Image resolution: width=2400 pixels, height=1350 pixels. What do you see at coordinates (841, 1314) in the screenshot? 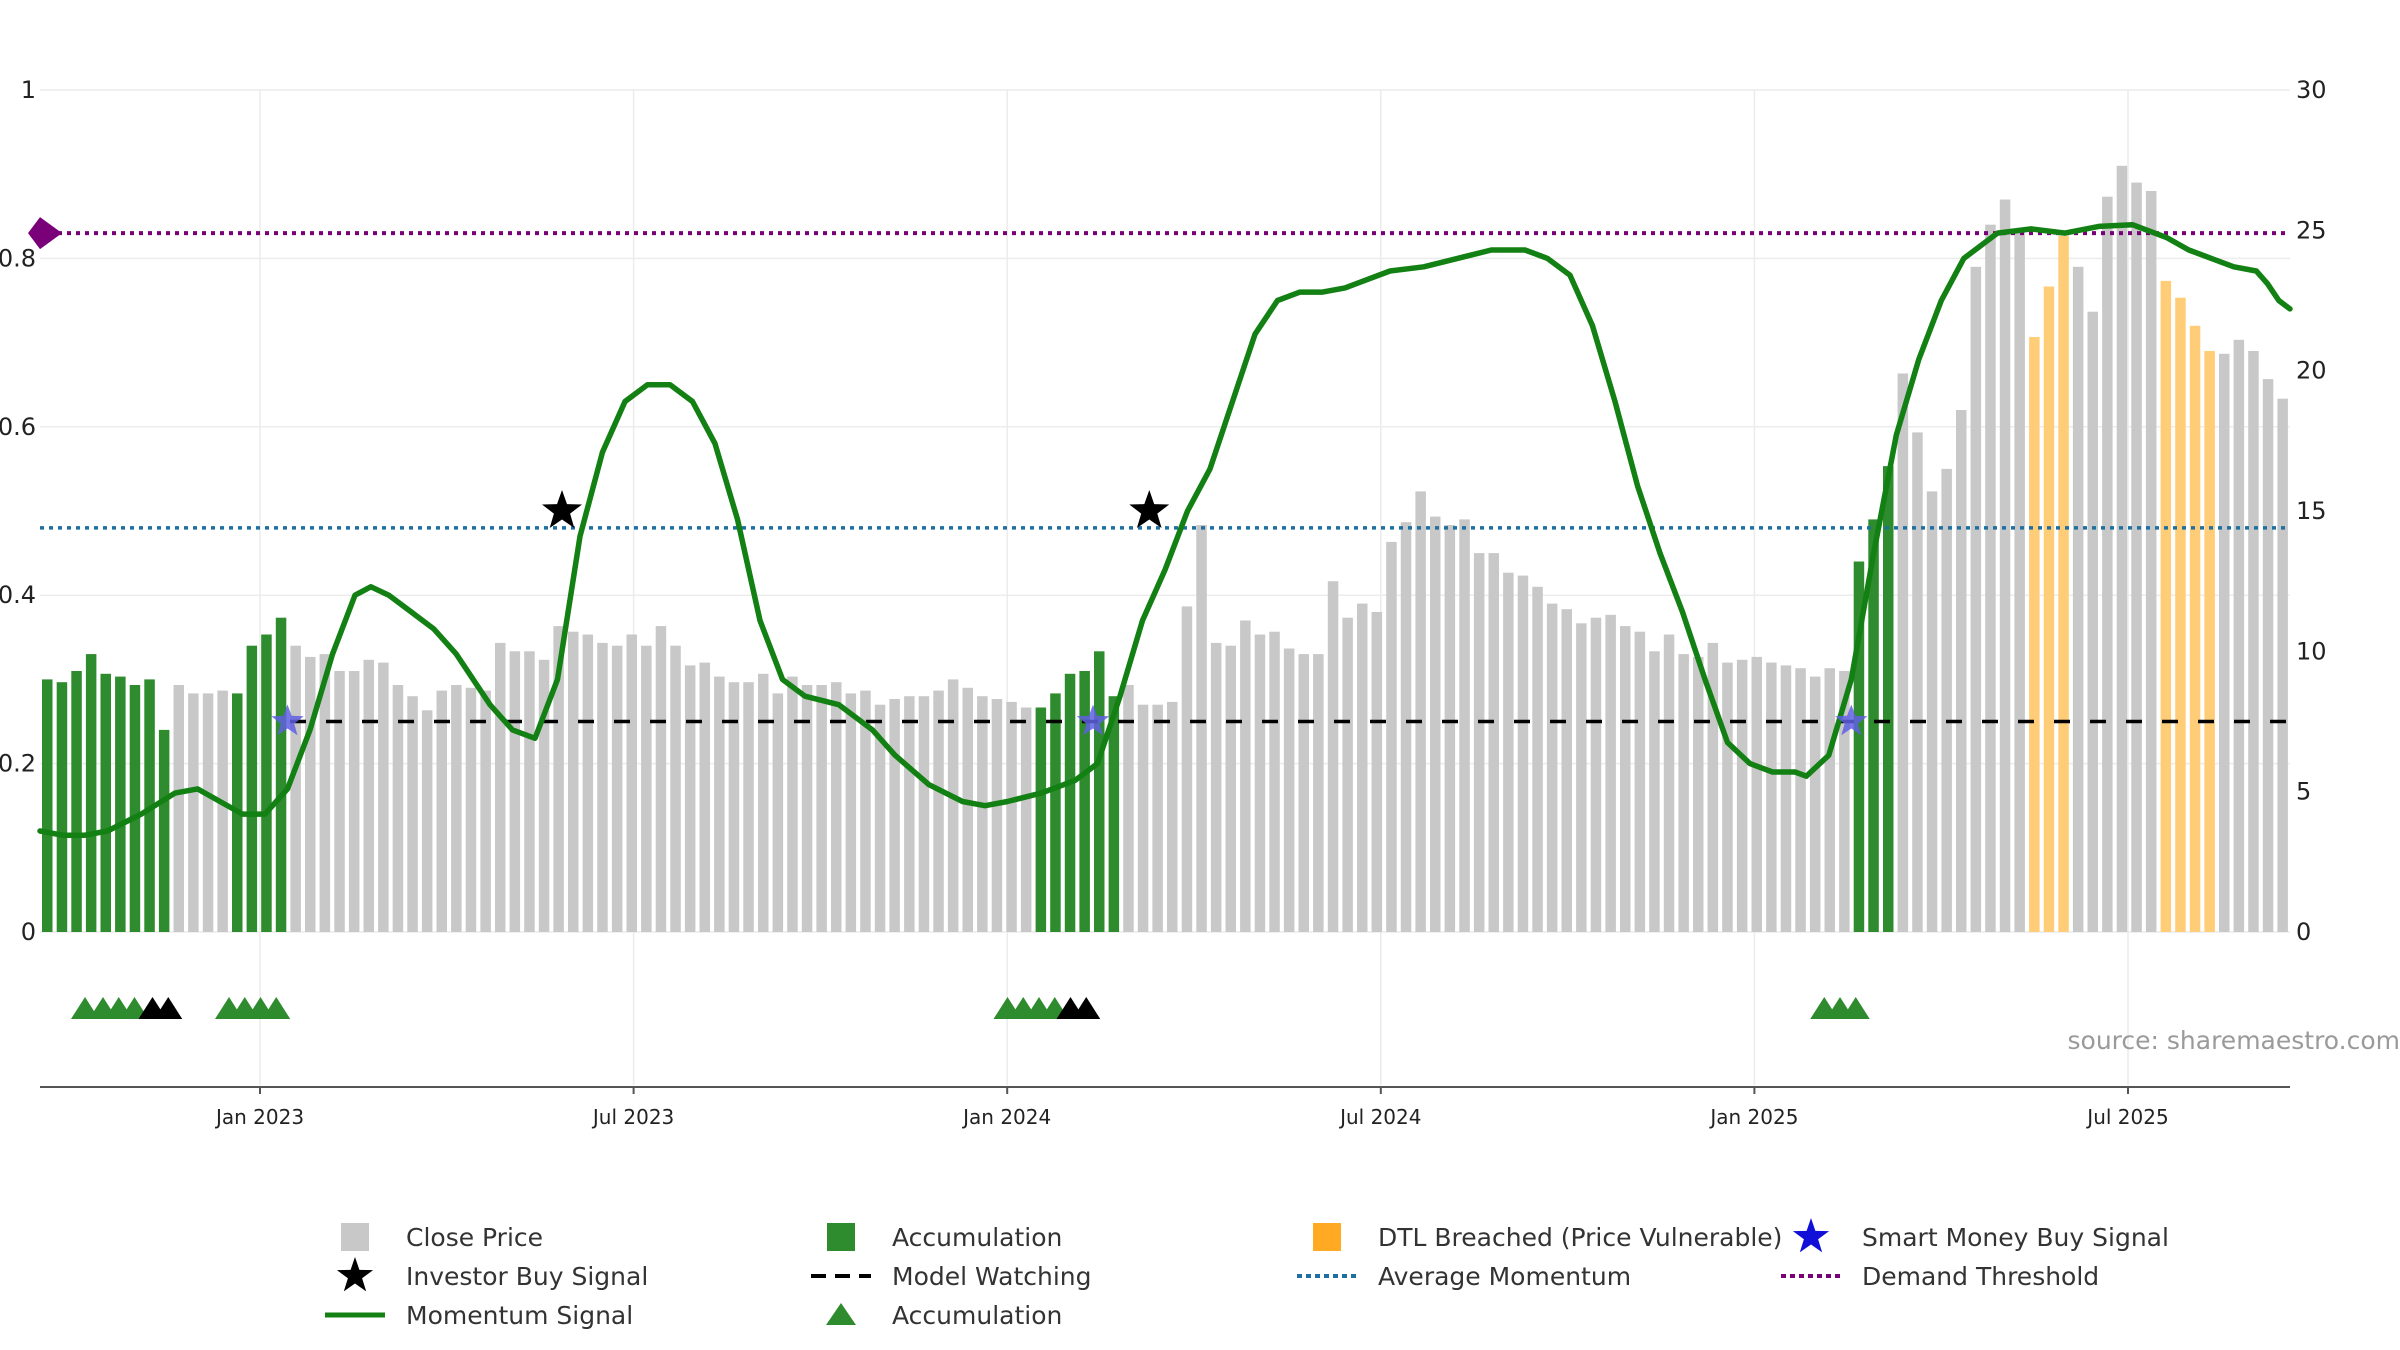
I see `legend-triangle-icon` at bounding box center [841, 1314].